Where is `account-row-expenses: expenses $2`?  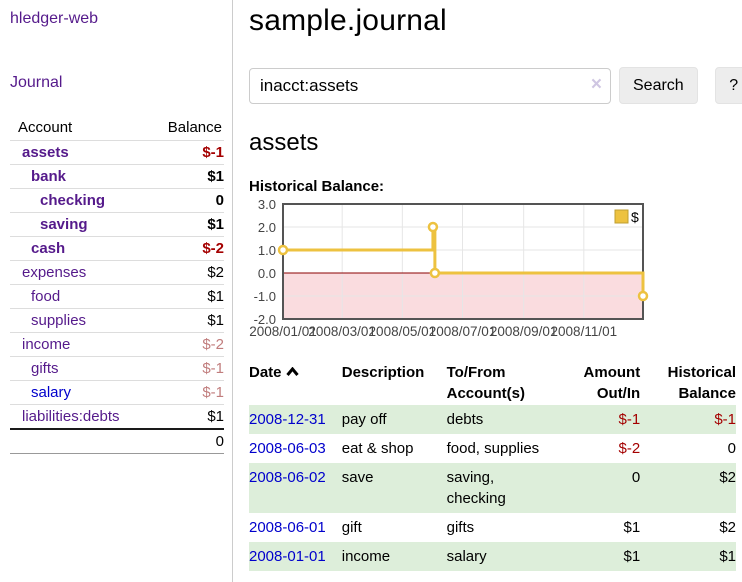 account-row-expenses: expenses $2 is located at coordinates (117, 272).